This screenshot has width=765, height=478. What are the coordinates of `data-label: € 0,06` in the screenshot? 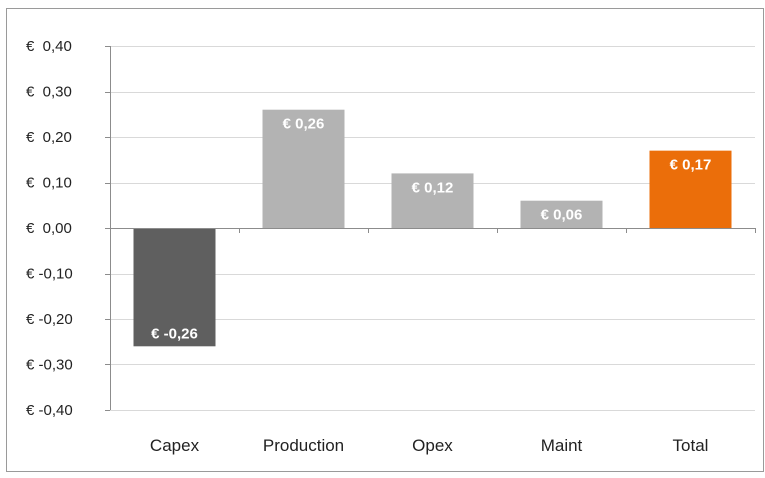 It's located at (562, 215).